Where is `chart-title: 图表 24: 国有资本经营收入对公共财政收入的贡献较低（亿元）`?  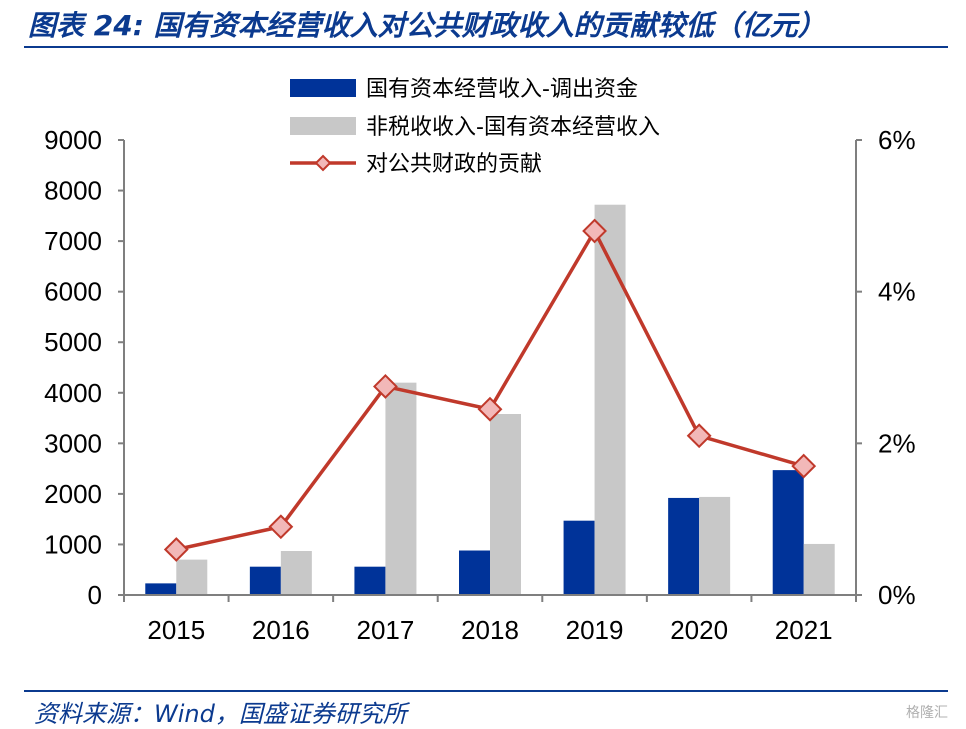
chart-title: 图表 24: 国有资本经营收入对公共财政收入的贡献较低（亿元） is located at coordinates (427, 25).